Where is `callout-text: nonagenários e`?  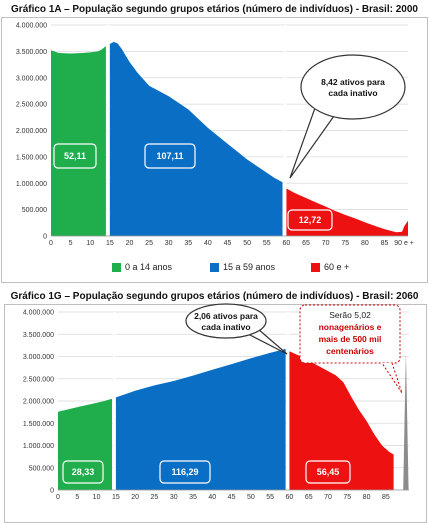
callout-text: nonagenários e is located at coordinates (350, 327).